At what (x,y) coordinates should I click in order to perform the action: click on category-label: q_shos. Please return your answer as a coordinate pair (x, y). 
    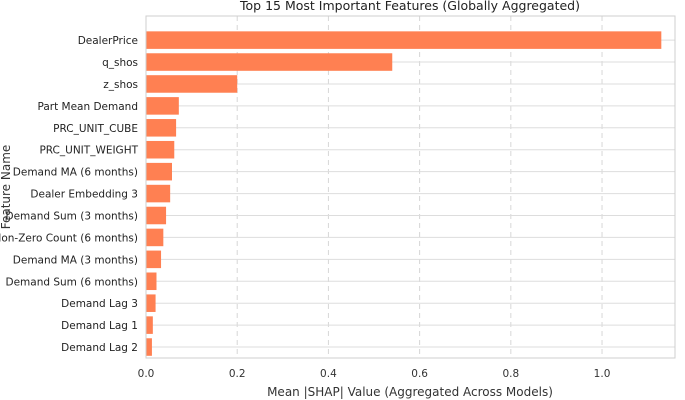
    Looking at the image, I should click on (120, 63).